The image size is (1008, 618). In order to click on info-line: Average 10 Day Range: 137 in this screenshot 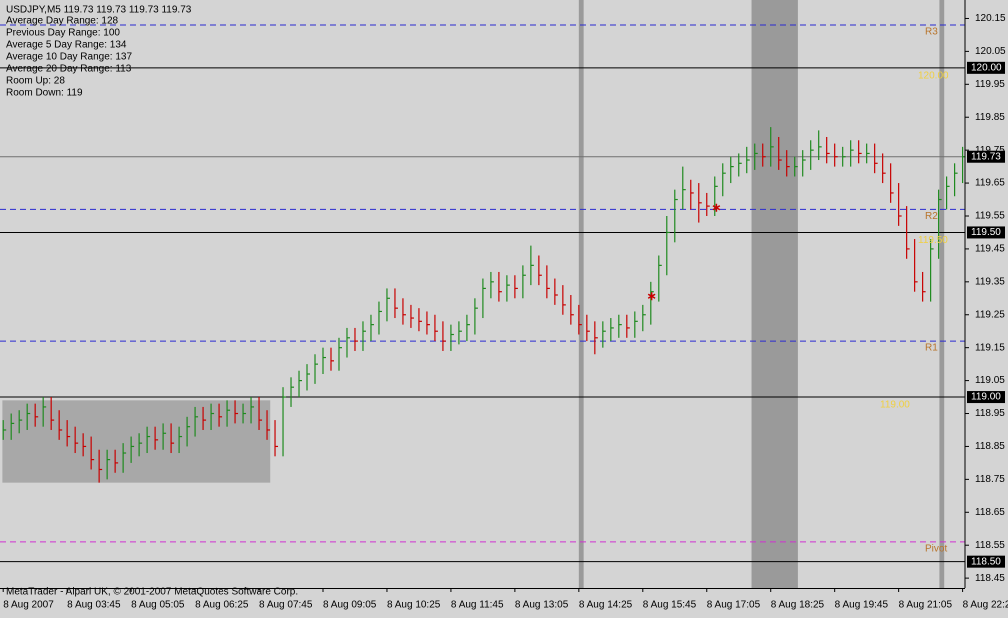, I will do `click(69, 57)`.